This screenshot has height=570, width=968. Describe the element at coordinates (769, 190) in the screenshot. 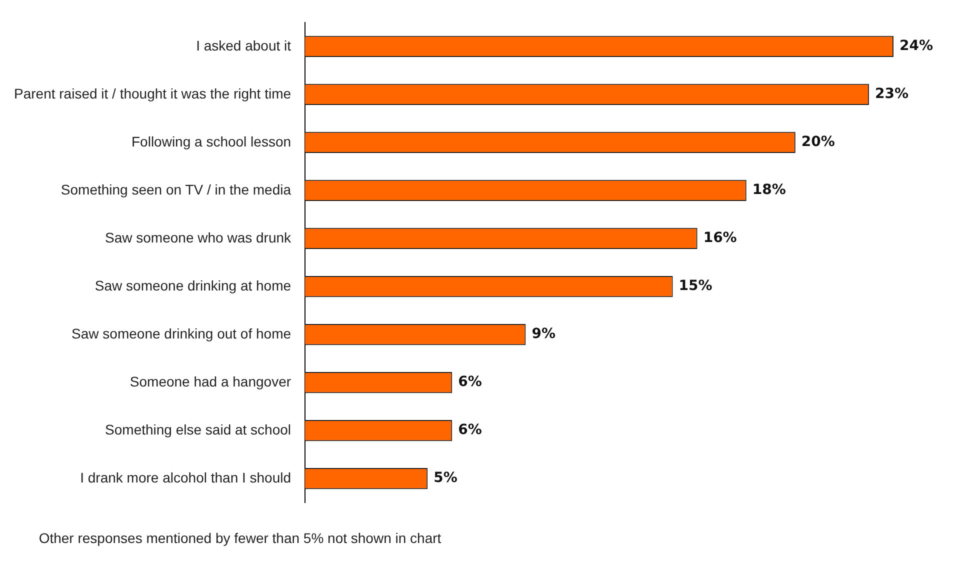

I see `data-label: 18%` at that location.